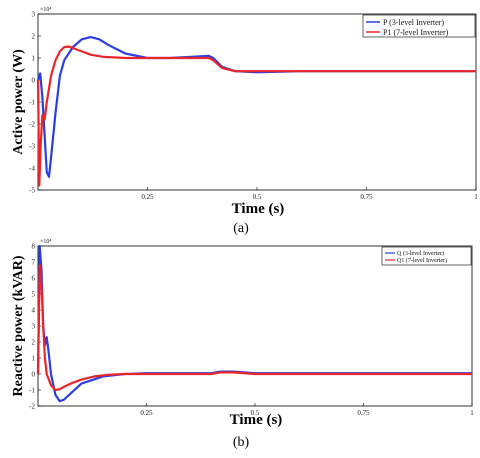 The image size is (480, 458). What do you see at coordinates (32, 147) in the screenshot?
I see `y-tick-label: -3` at bounding box center [32, 147].